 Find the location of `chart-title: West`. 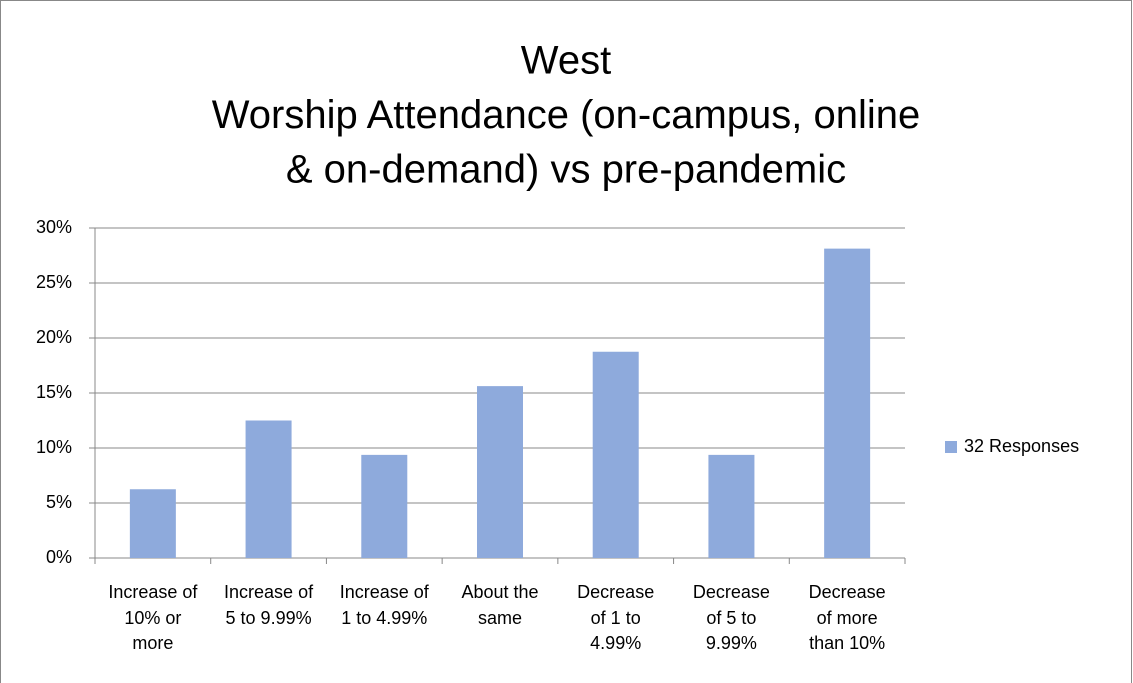

chart-title: West is located at coordinates (566, 61).